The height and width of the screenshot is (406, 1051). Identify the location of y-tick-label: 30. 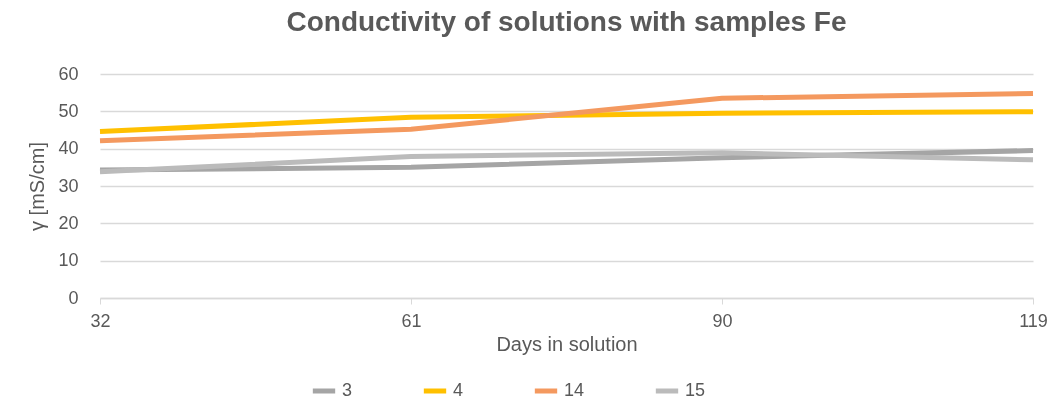
(68, 185).